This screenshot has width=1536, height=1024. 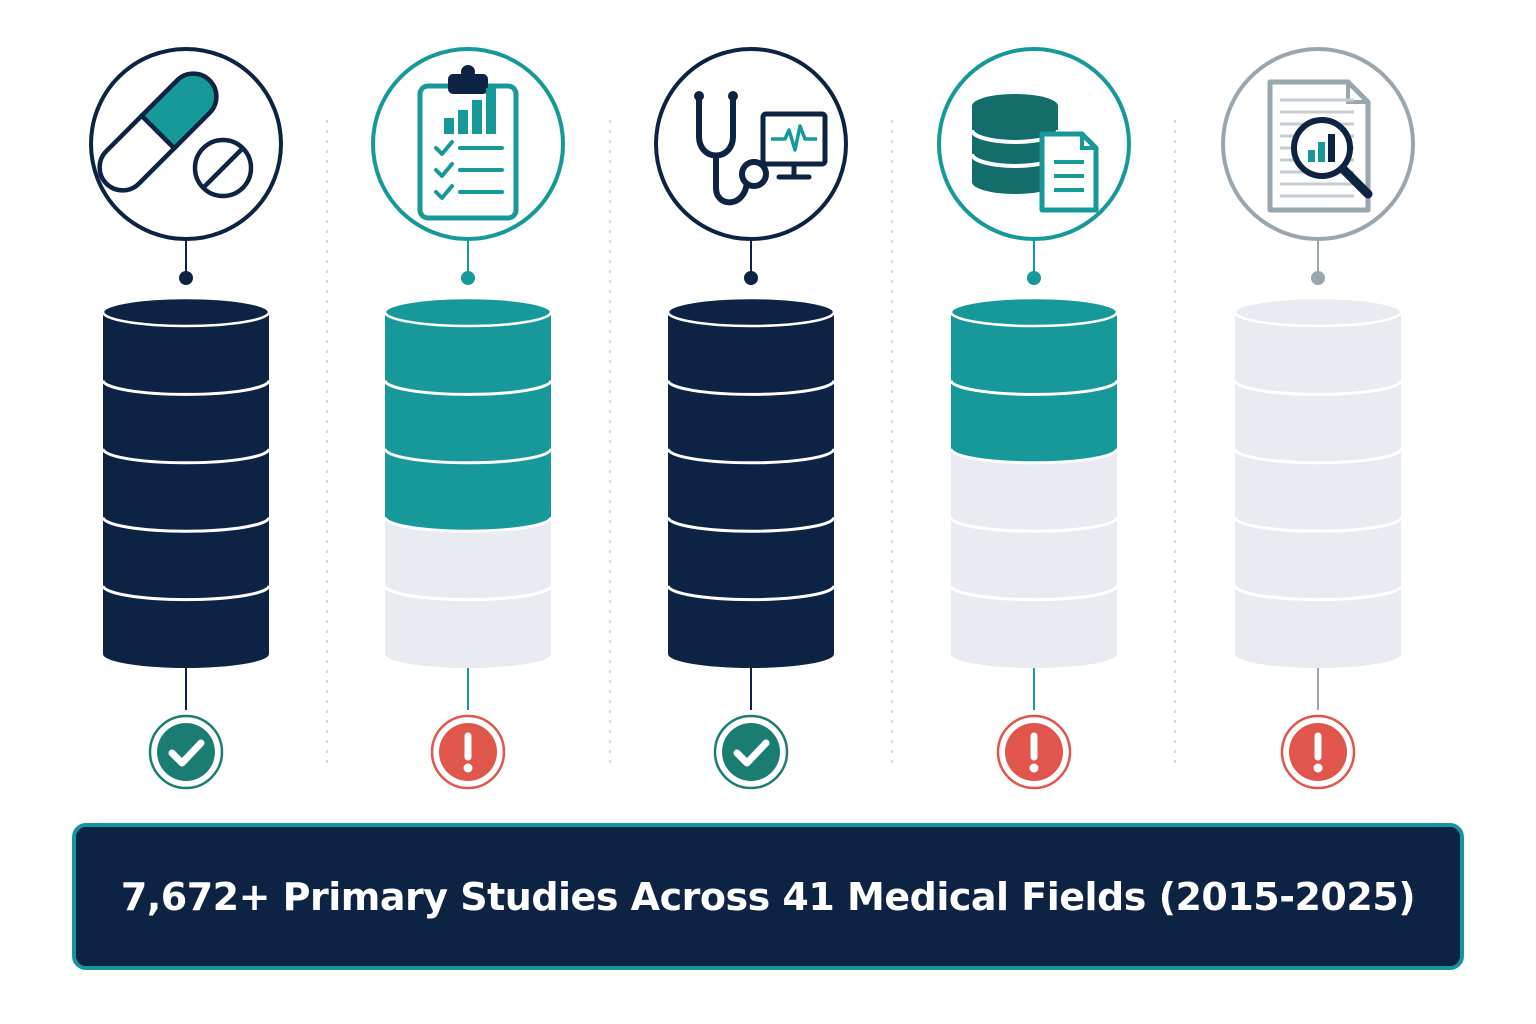 I want to click on column-medication, so click(x=186, y=418).